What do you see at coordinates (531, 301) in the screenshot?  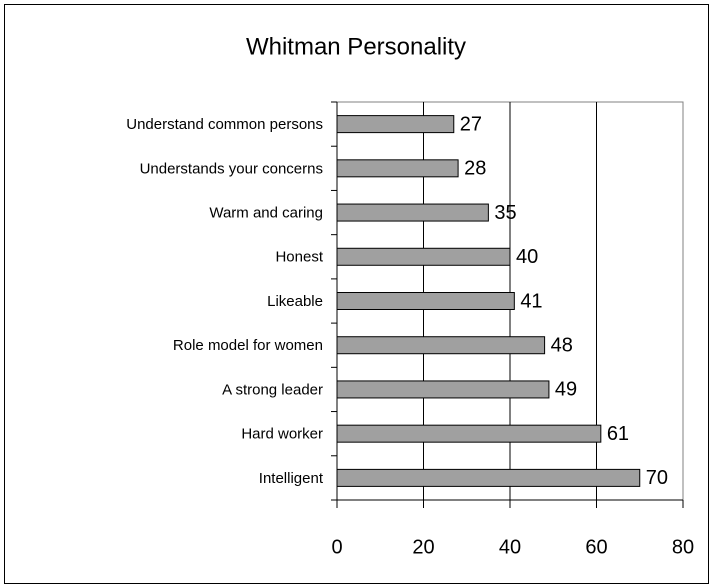 I see `data-label: 41` at bounding box center [531, 301].